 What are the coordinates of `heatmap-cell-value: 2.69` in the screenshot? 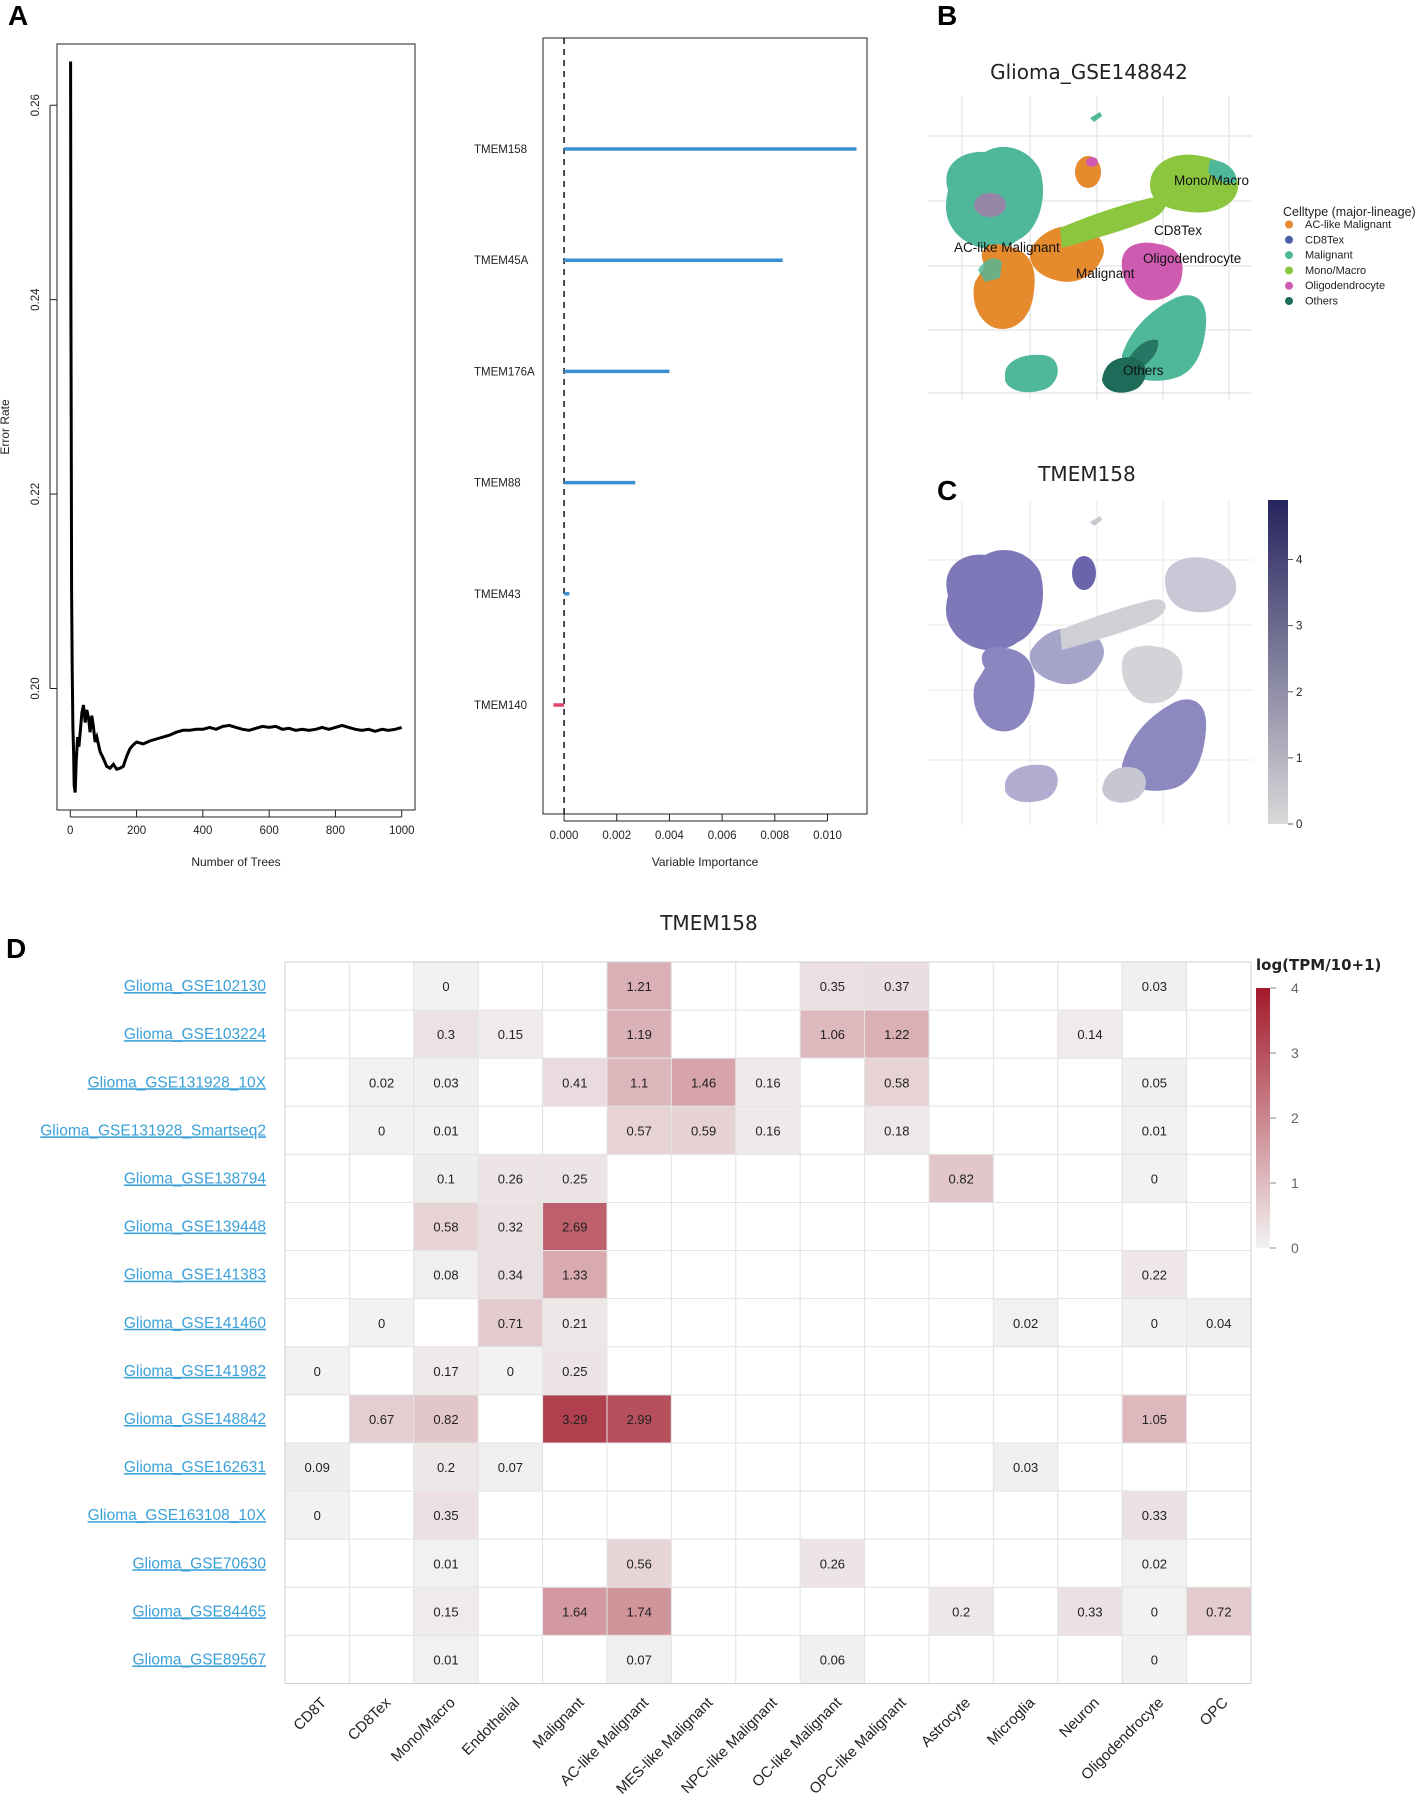 It's located at (574, 1227).